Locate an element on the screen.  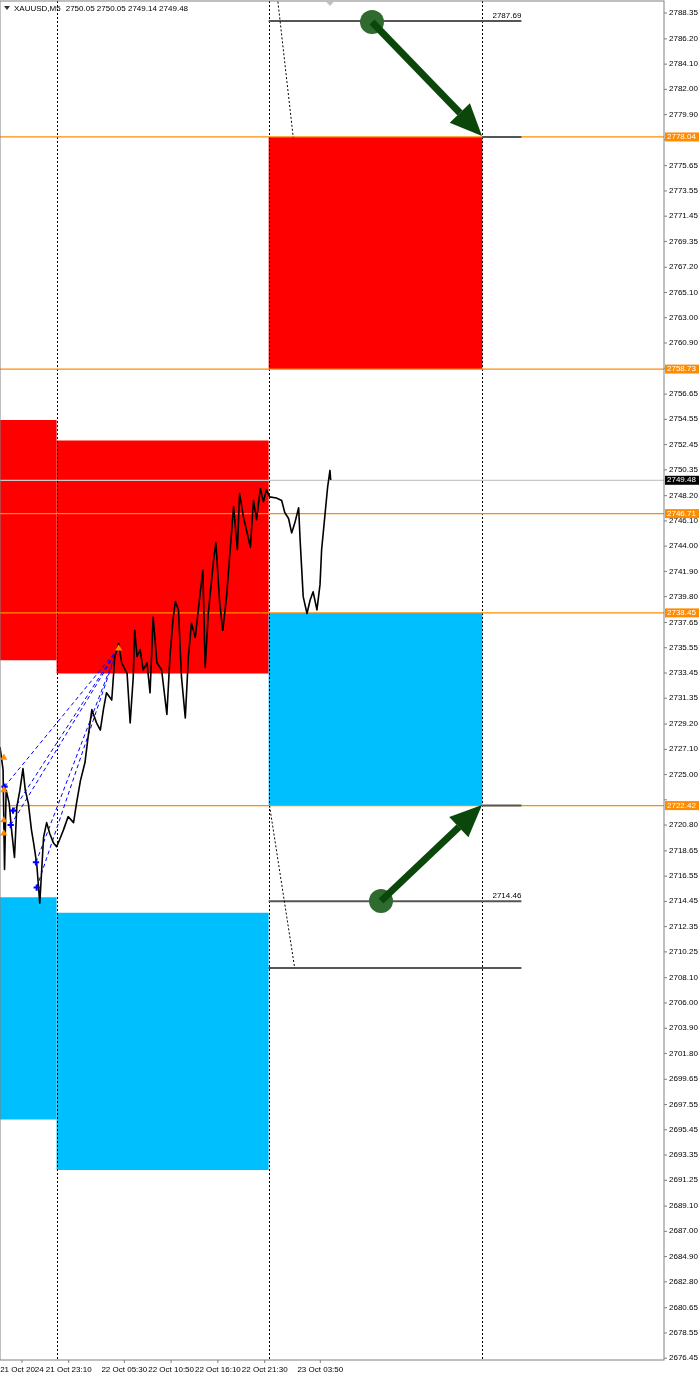
y-tick-label: 2735.55 is located at coordinates (684, 647).